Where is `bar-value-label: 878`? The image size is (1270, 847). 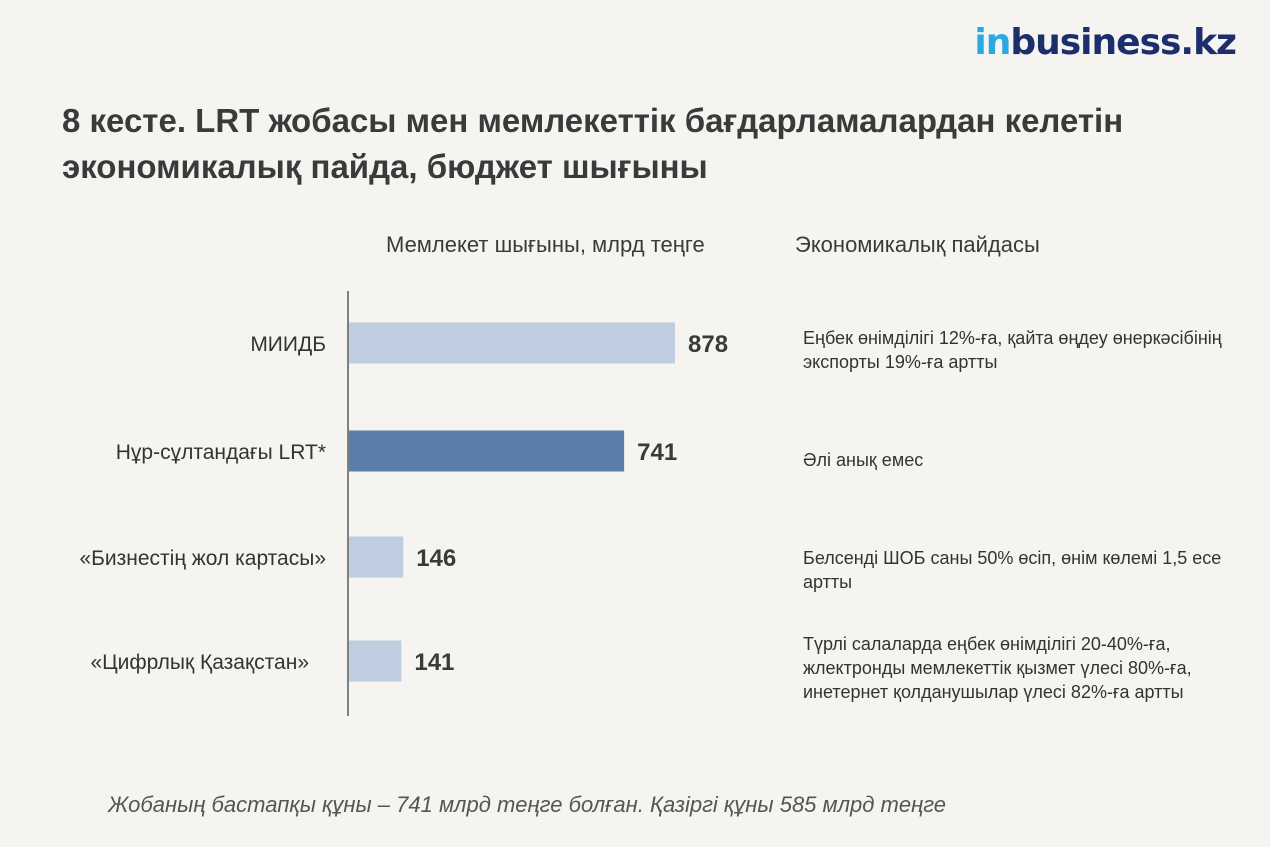
bar-value-label: 878 is located at coordinates (708, 344).